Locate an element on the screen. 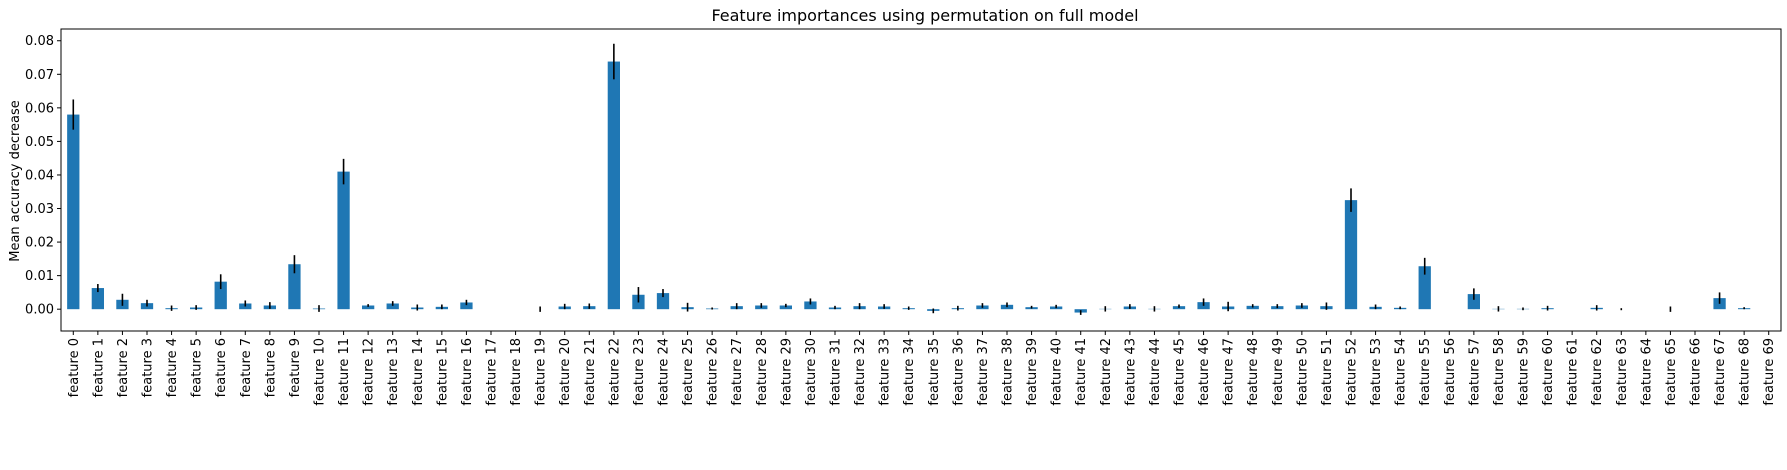 The image size is (1787, 470). x-tick-label: feature 36 is located at coordinates (958, 372).